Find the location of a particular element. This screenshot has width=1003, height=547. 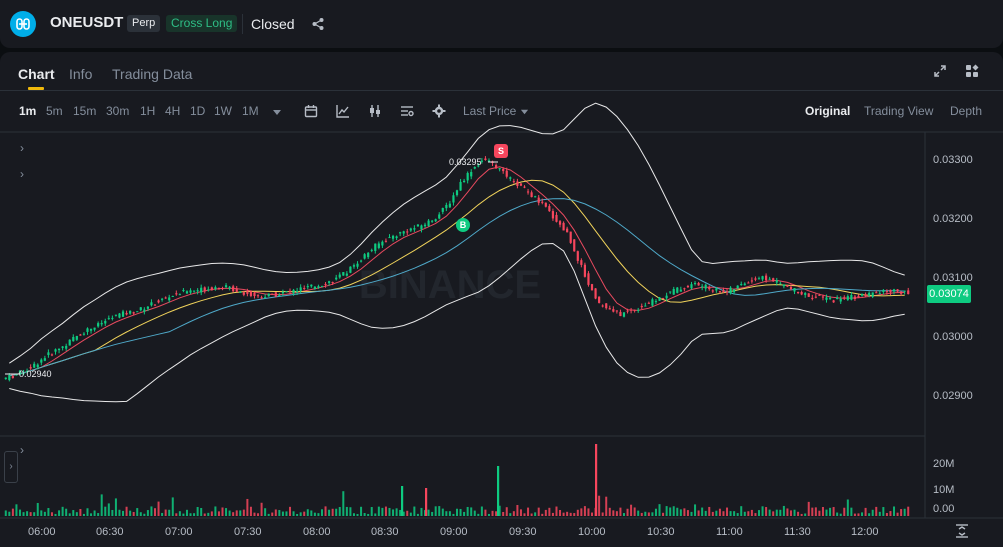

expand-volume-arrow: › is located at coordinates (22, 450).